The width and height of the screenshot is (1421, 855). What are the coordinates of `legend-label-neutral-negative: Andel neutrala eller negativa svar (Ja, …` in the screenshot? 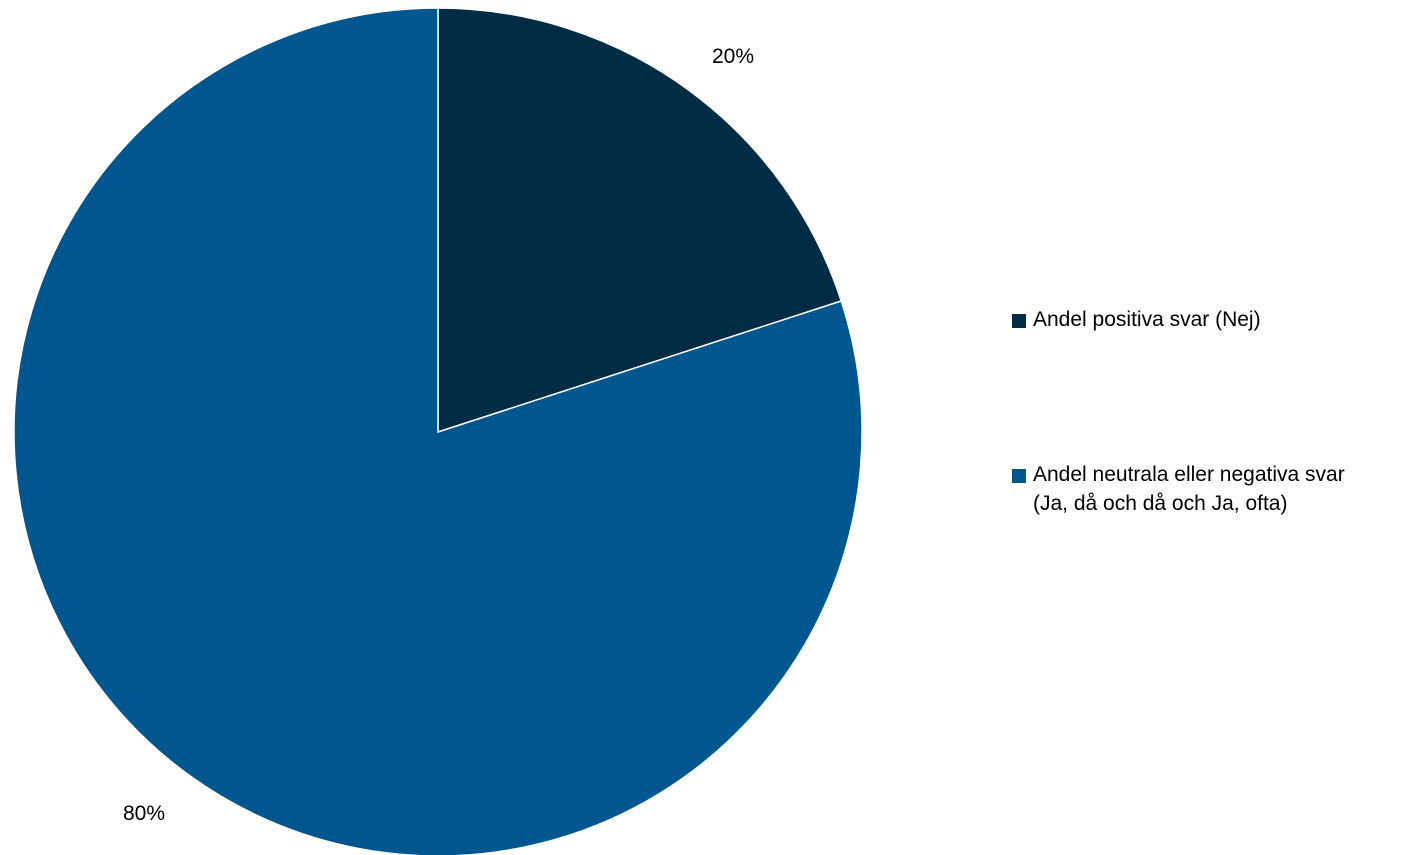 It's located at (1189, 489).